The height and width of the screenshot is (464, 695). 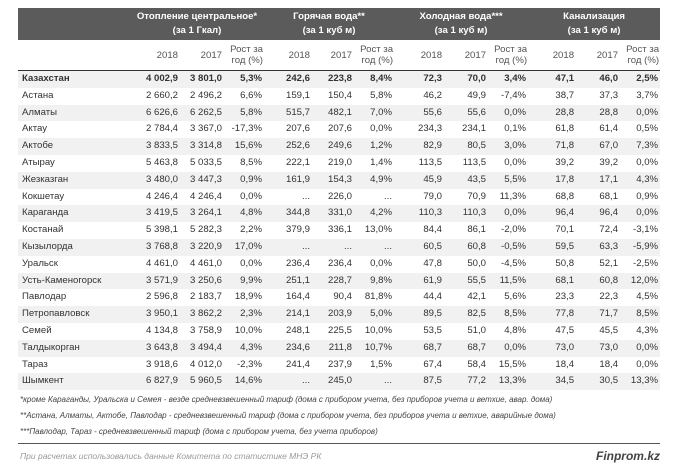 I want to click on cell: 70,0, so click(x=466, y=79).